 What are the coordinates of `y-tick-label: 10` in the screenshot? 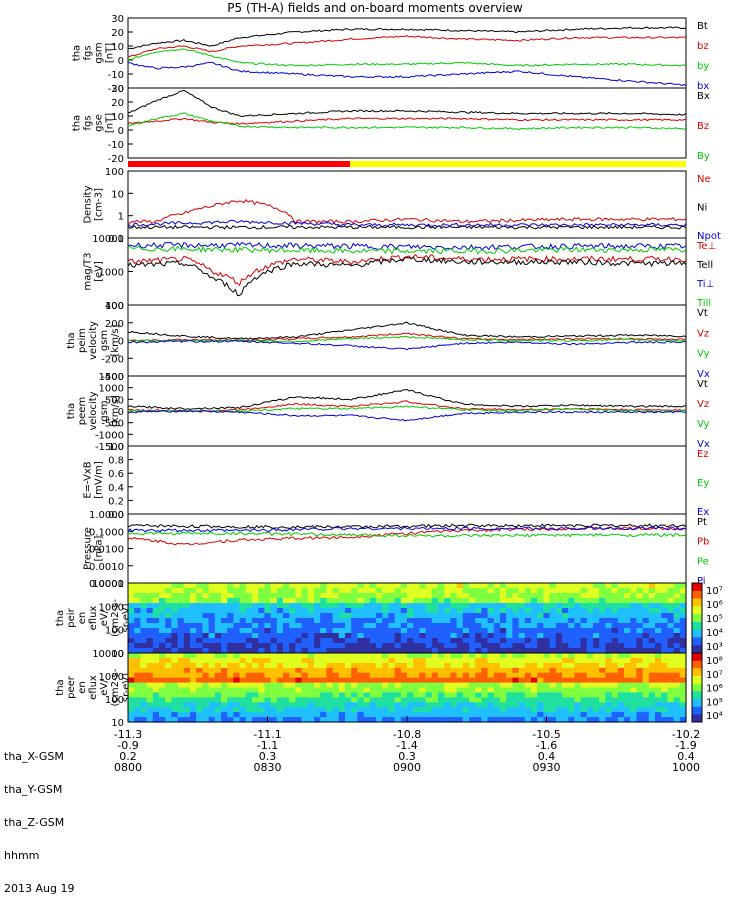 It's located at (117, 654).